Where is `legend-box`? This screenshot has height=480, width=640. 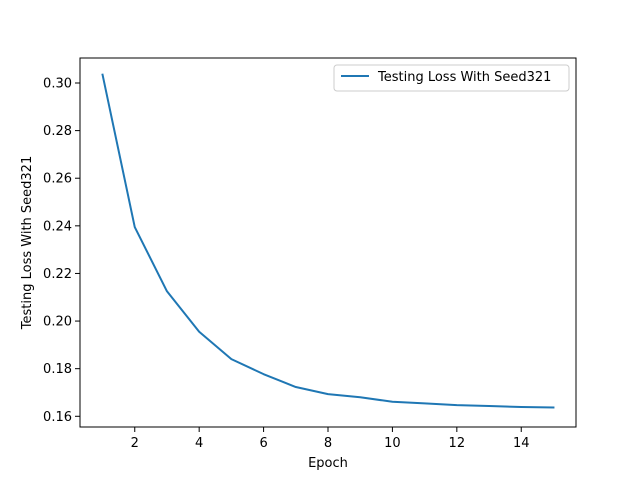 legend-box is located at coordinates (451, 78).